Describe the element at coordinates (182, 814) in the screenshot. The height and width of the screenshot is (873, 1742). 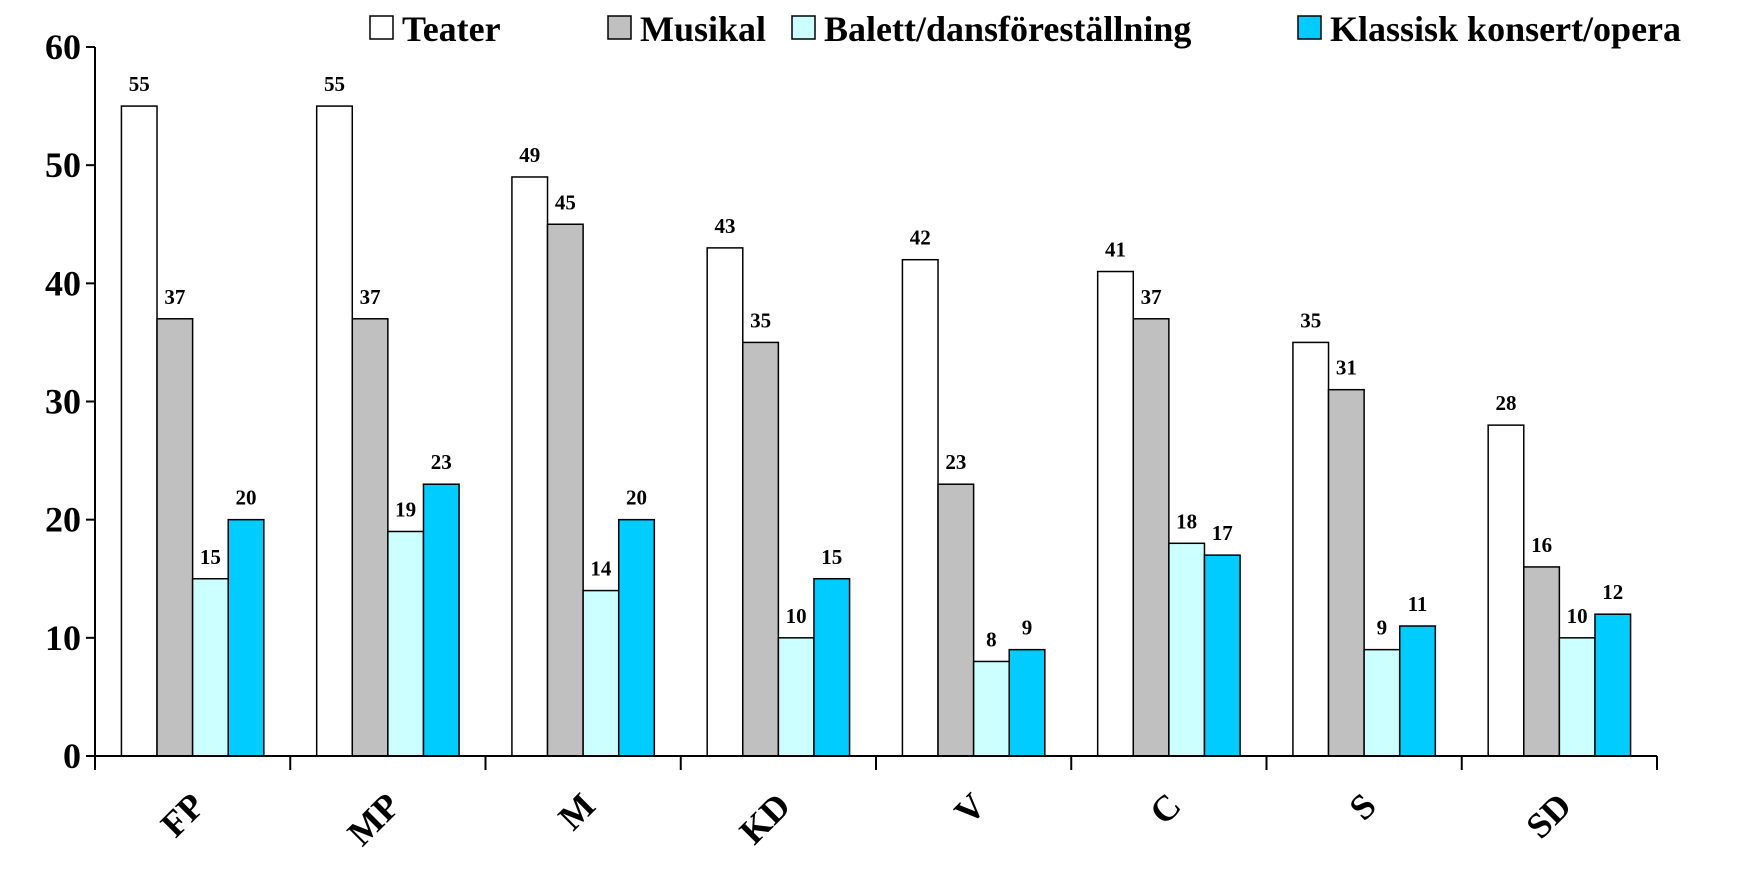
I see `category-label-fp: FP` at that location.